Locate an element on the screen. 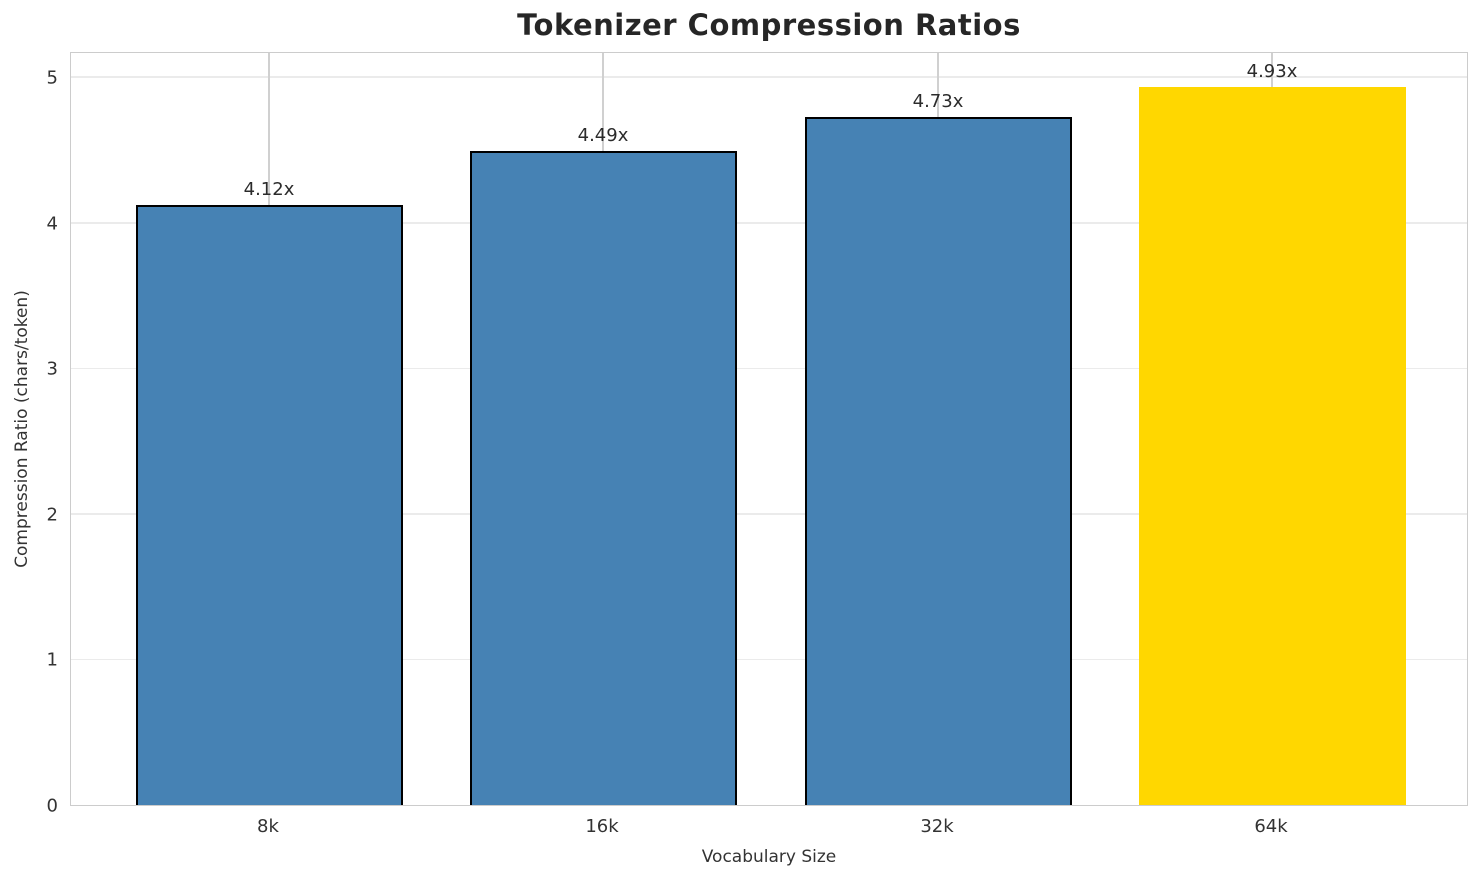 Image resolution: width=1483 pixels, height=885 pixels. bar-8k is located at coordinates (269, 505).